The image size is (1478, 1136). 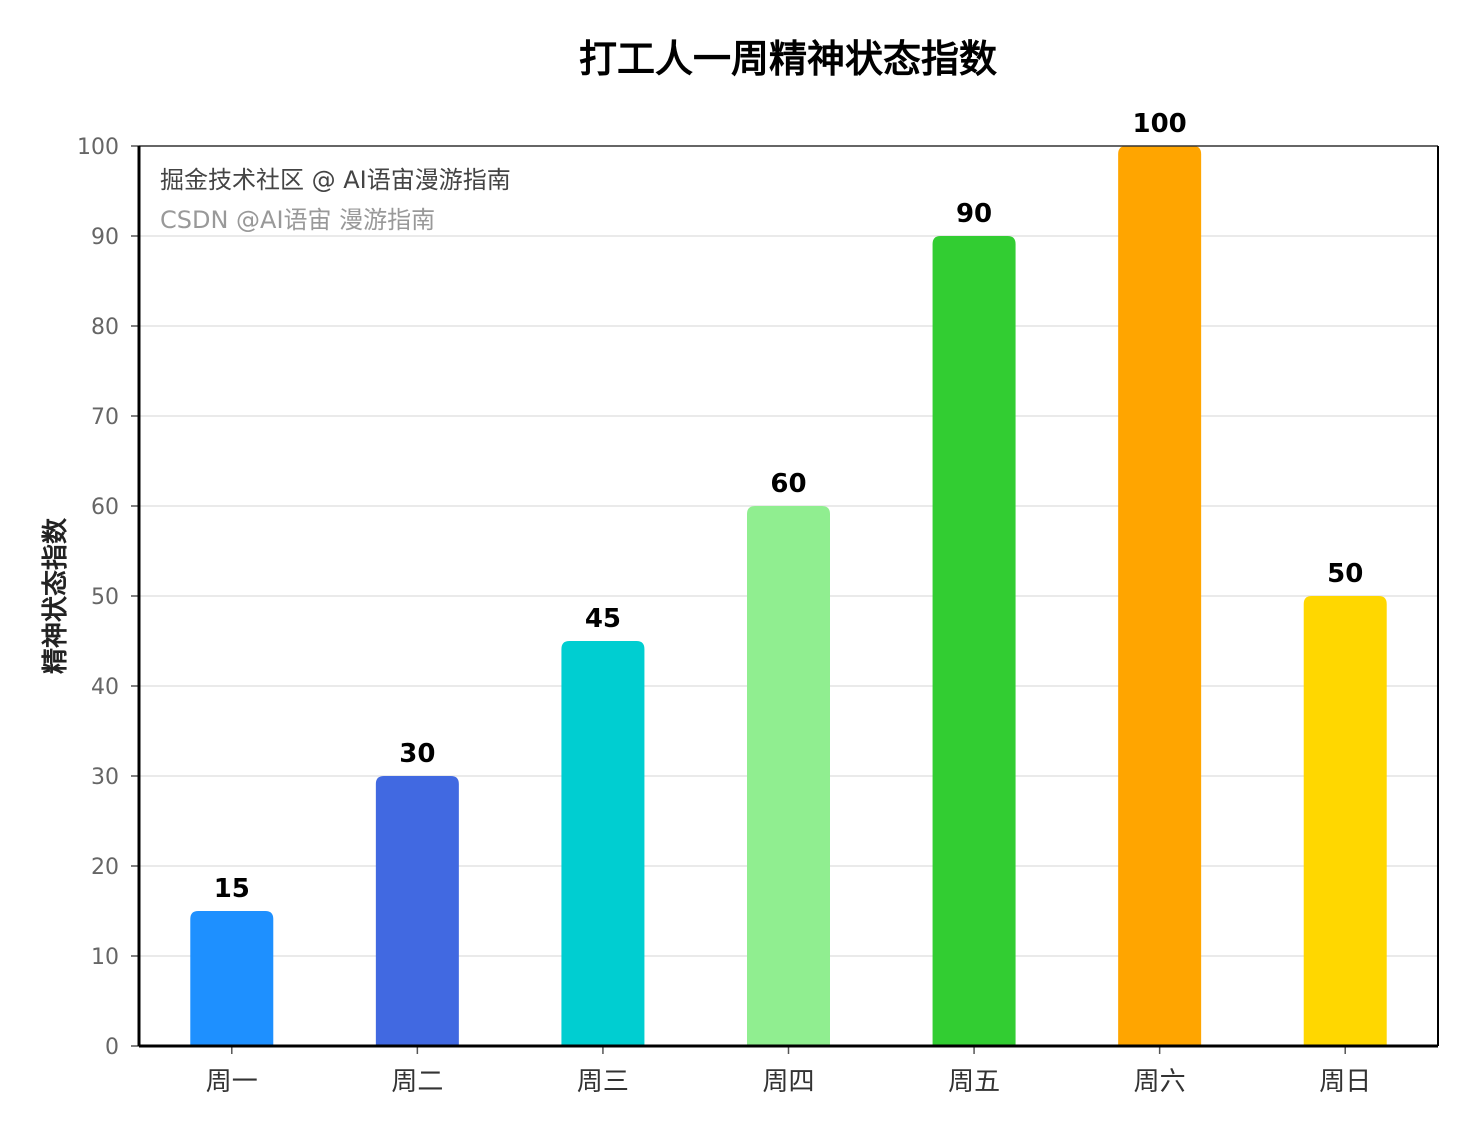 What do you see at coordinates (232, 889) in the screenshot?
I see `data-label: 15` at bounding box center [232, 889].